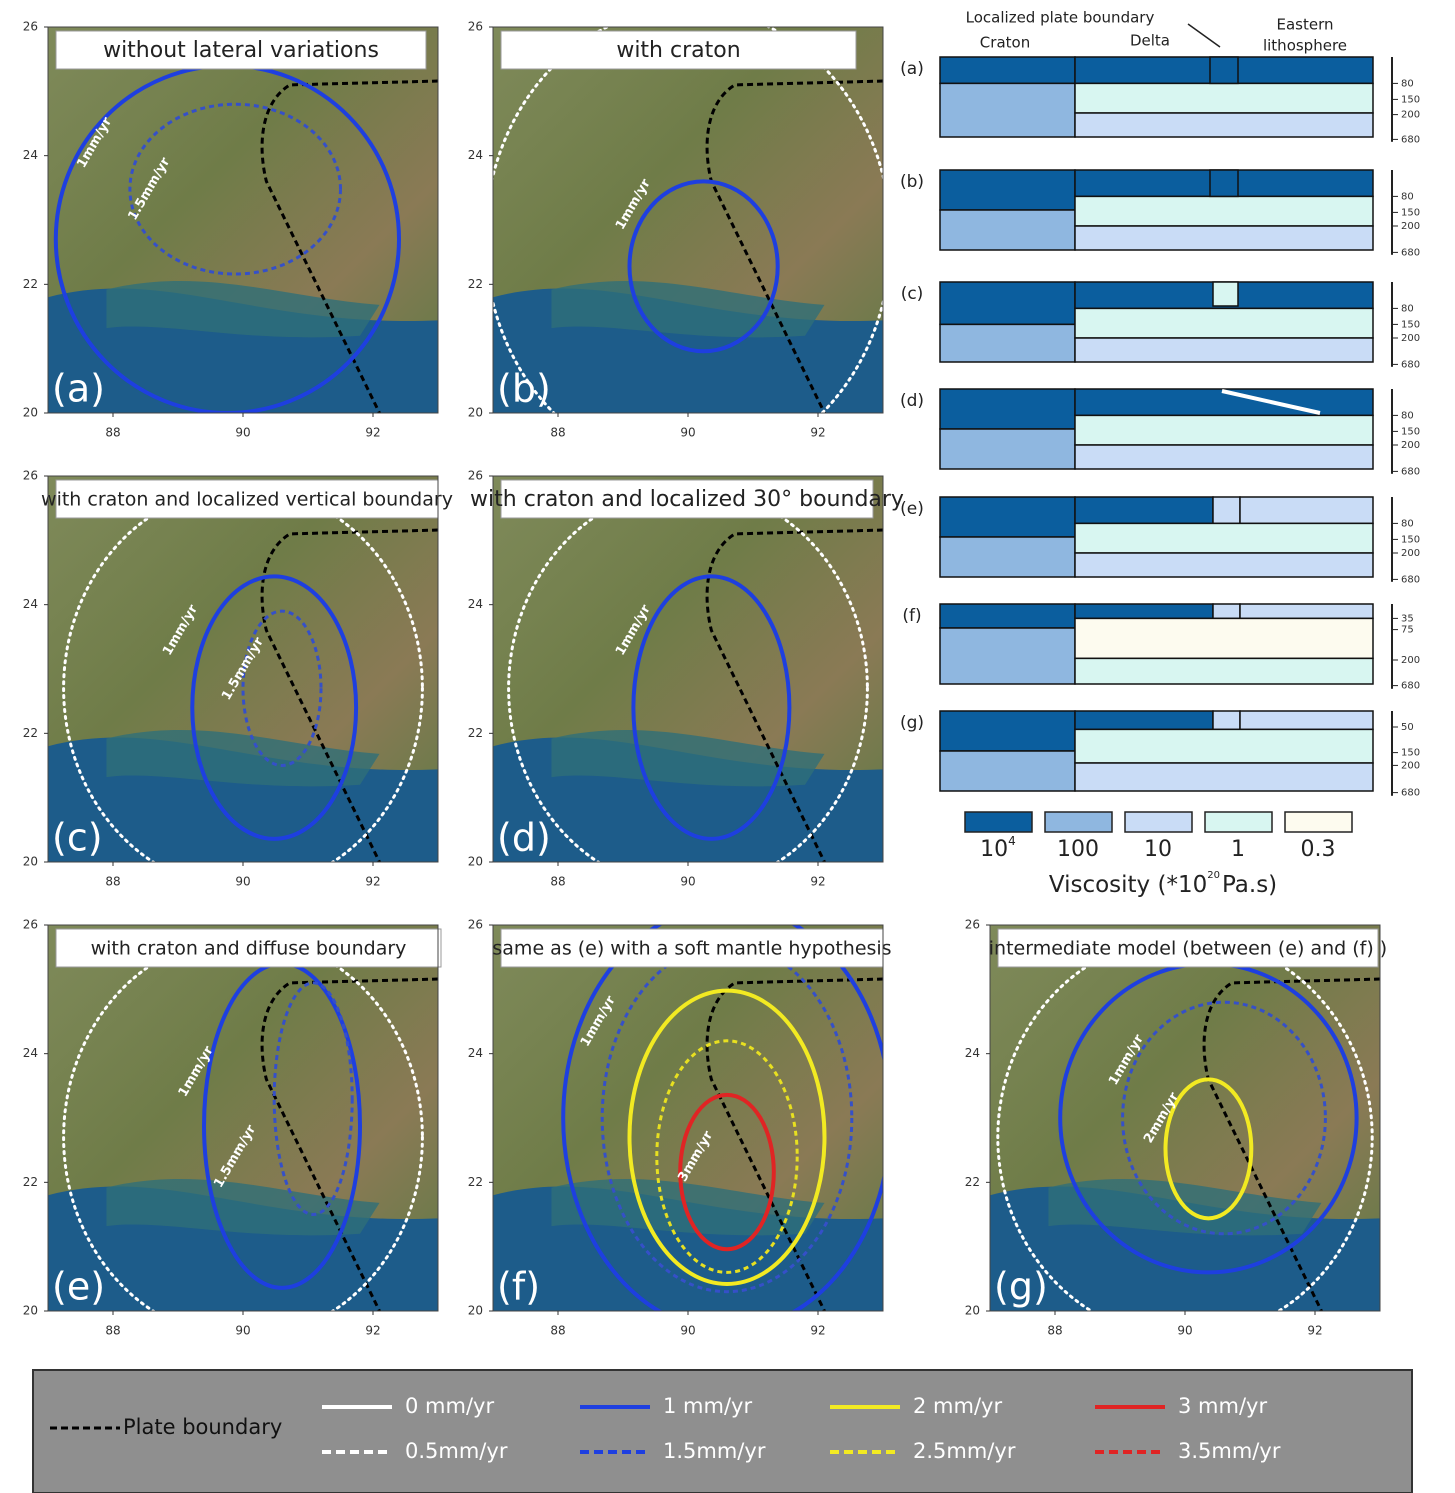 The width and height of the screenshot is (1455, 1493). What do you see at coordinates (524, 389) in the screenshot?
I see `panel-letter: (b)` at bounding box center [524, 389].